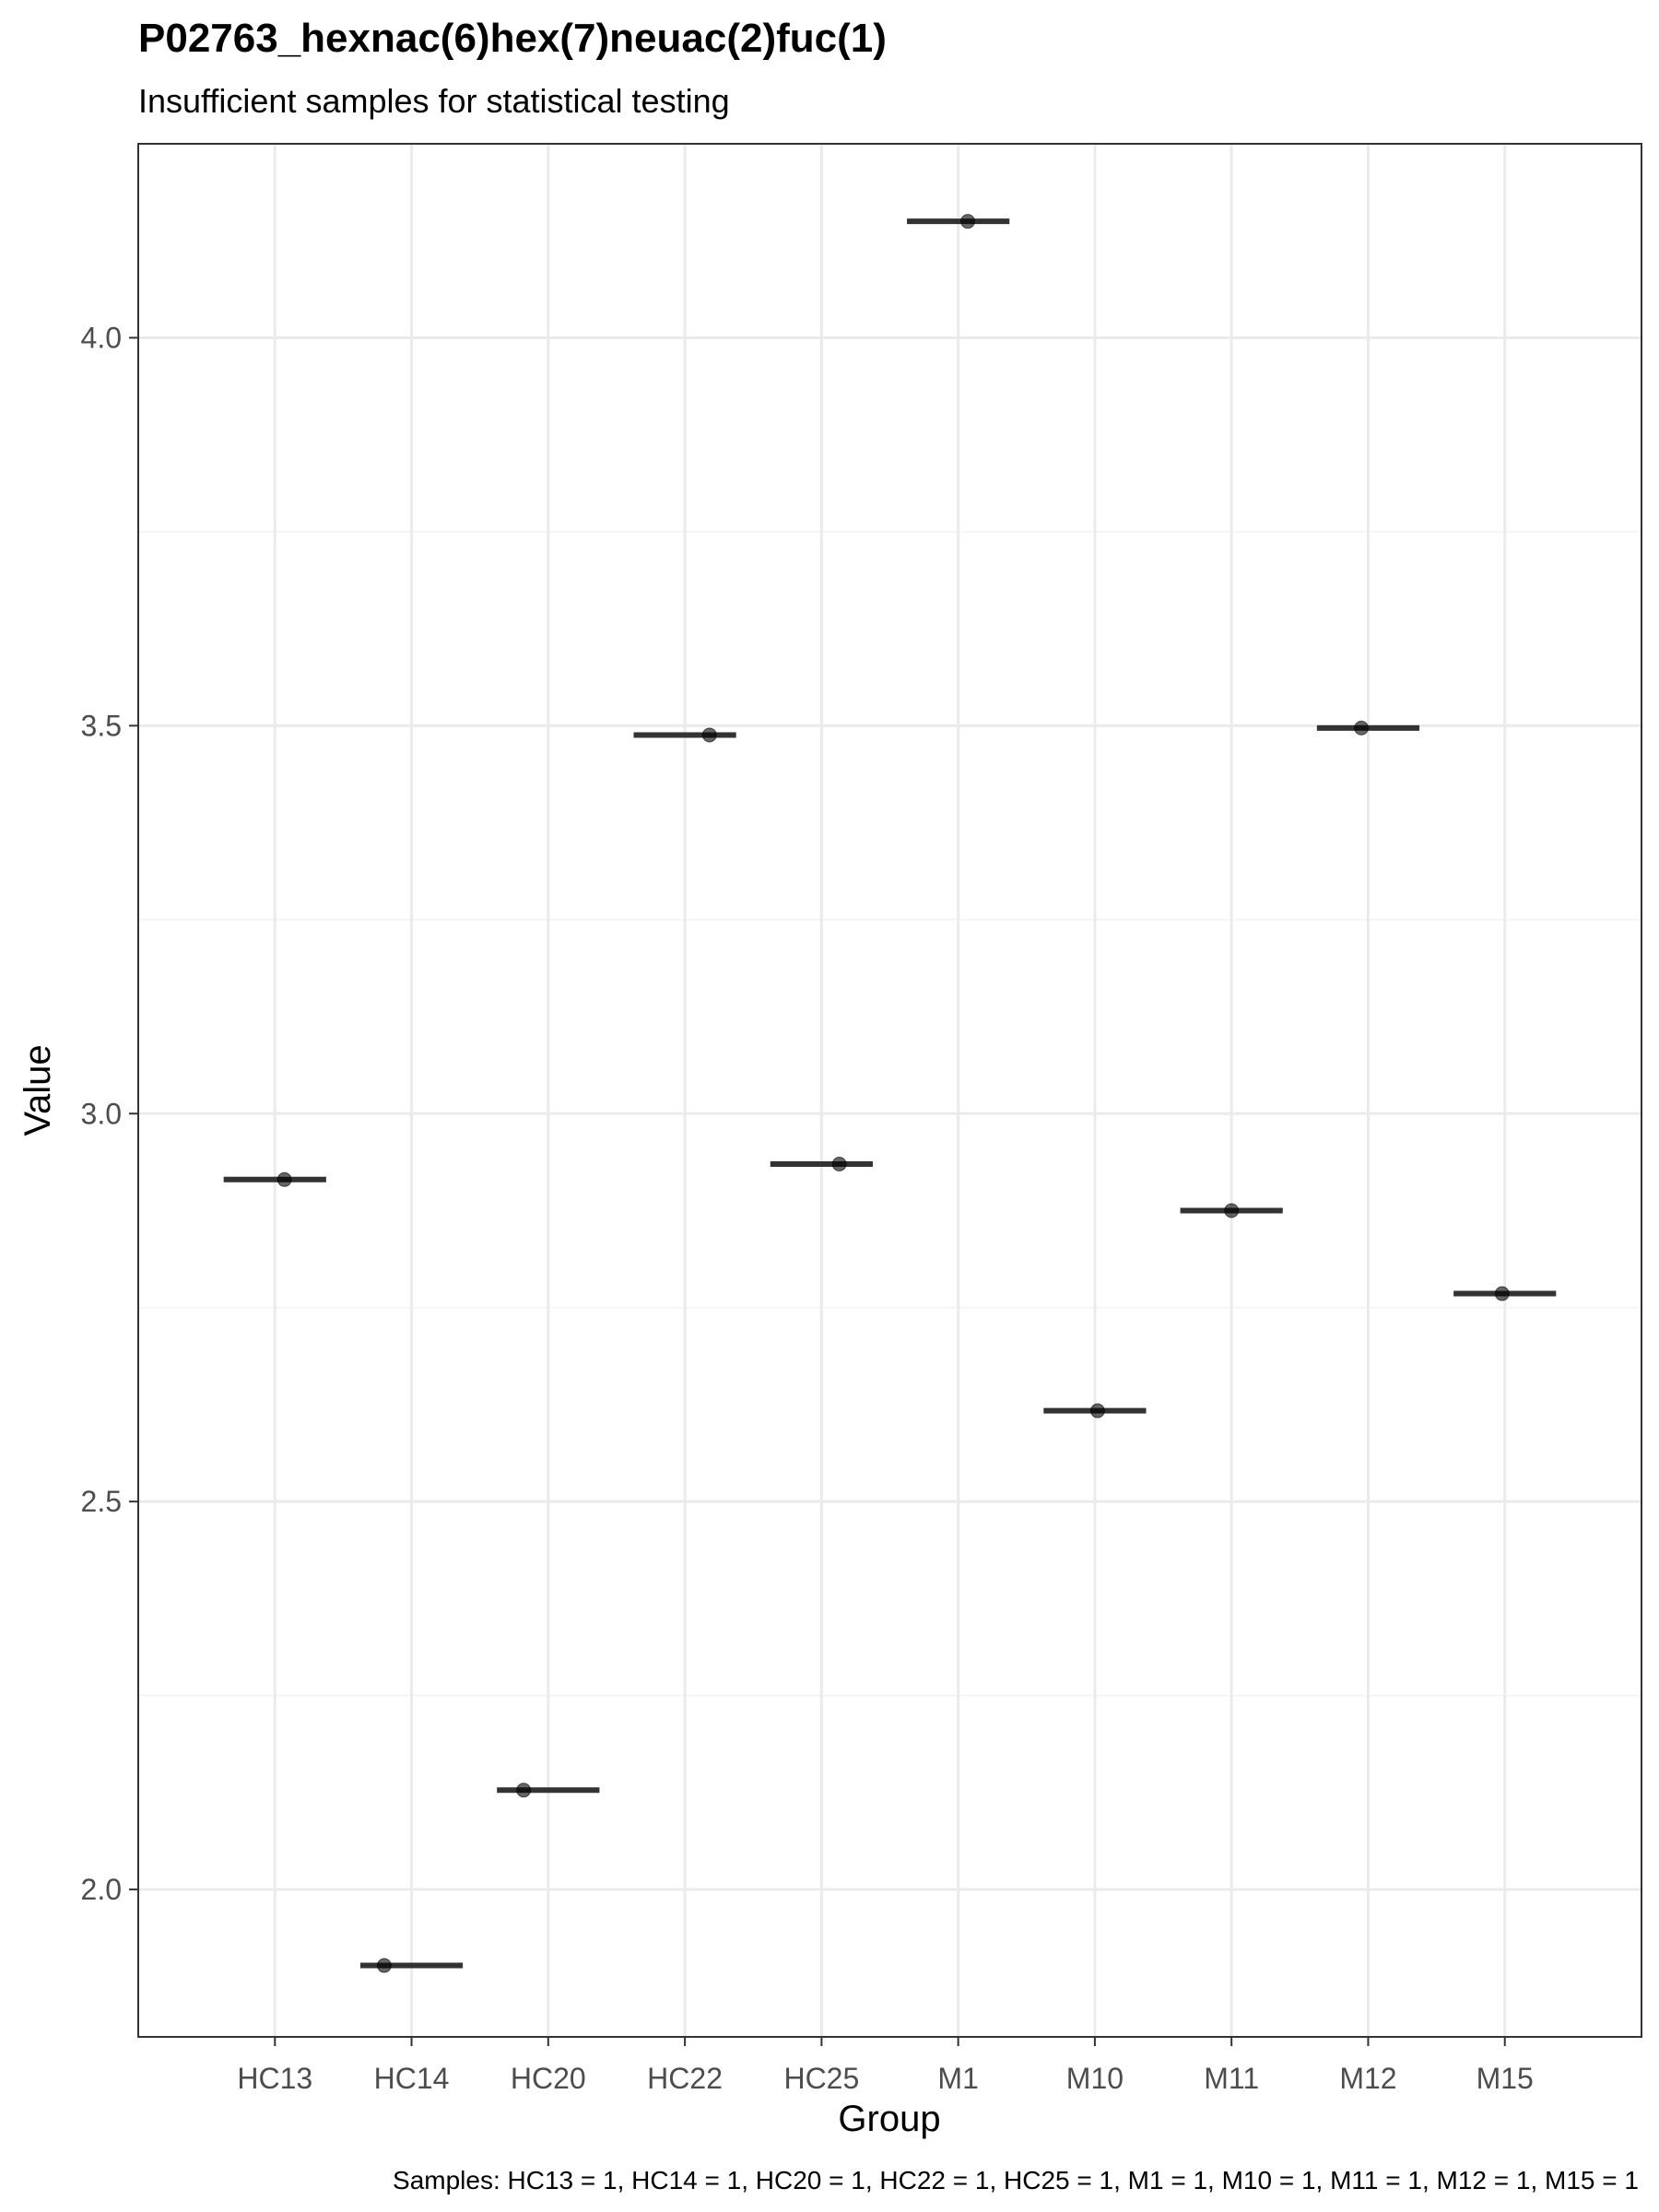 The width and height of the screenshot is (1659, 2212). What do you see at coordinates (1367, 2078) in the screenshot?
I see `x-tick-label: M12` at bounding box center [1367, 2078].